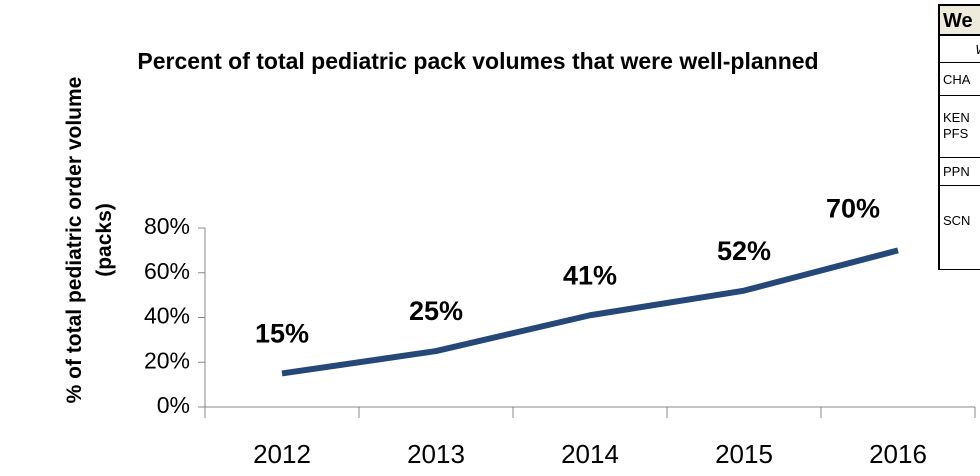  What do you see at coordinates (960, 127) in the screenshot?
I see `table-cell: KEN PFS` at bounding box center [960, 127].